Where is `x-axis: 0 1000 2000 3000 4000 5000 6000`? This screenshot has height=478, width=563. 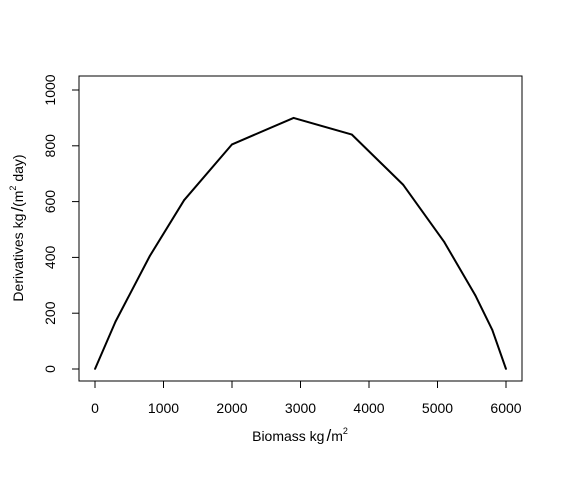
x-axis: 0 1000 2000 3000 4000 5000 6000 is located at coordinates (306, 398).